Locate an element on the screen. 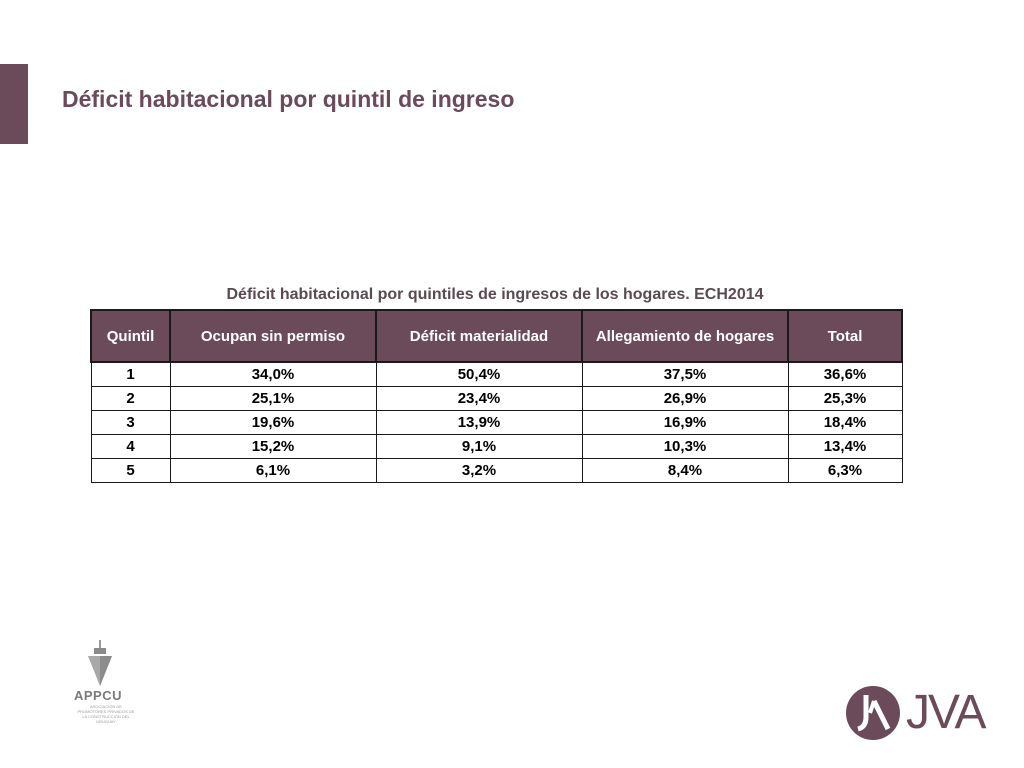  jva-emblem-icon is located at coordinates (873, 713).